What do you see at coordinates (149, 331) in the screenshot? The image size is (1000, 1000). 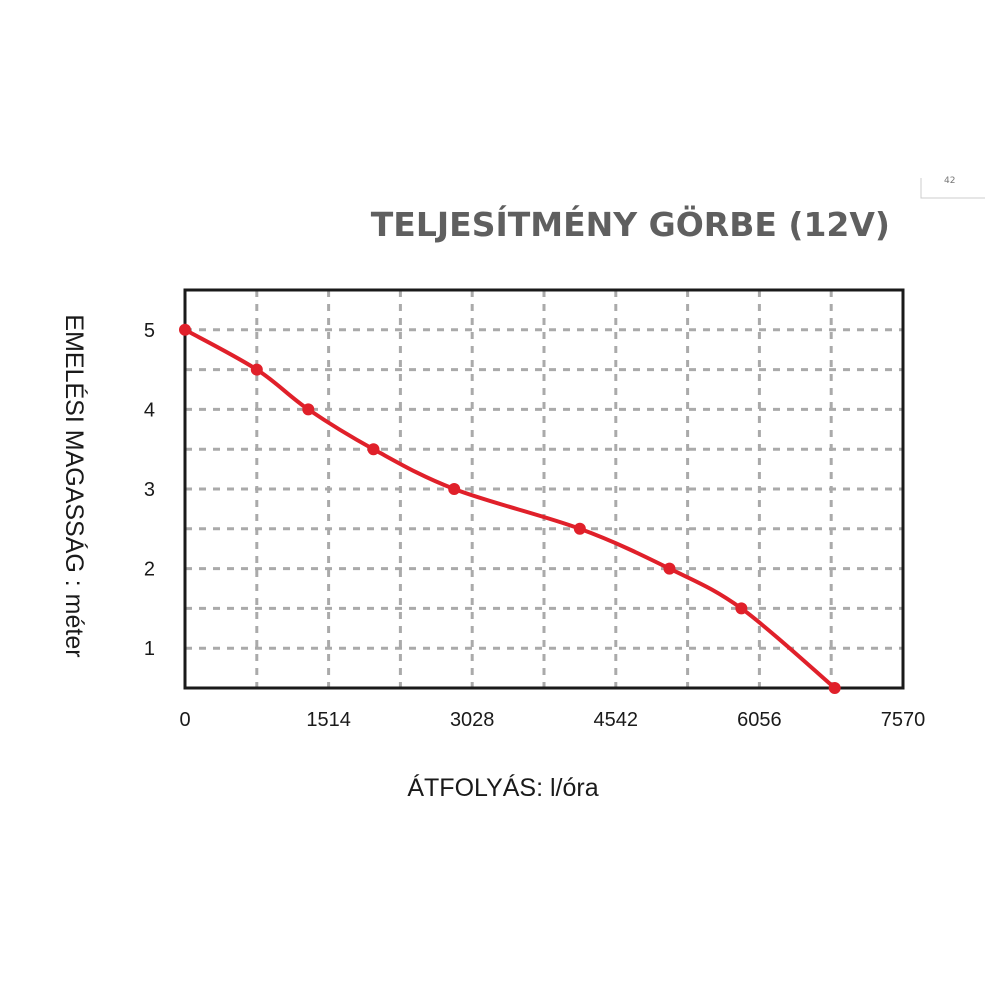 I see `y-tick-label-4: 5` at bounding box center [149, 331].